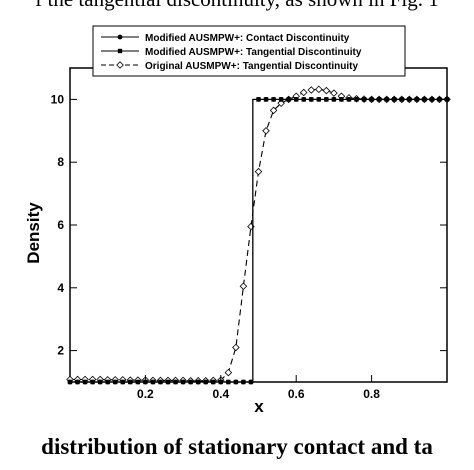  I want to click on legend-box, so click(249, 51).